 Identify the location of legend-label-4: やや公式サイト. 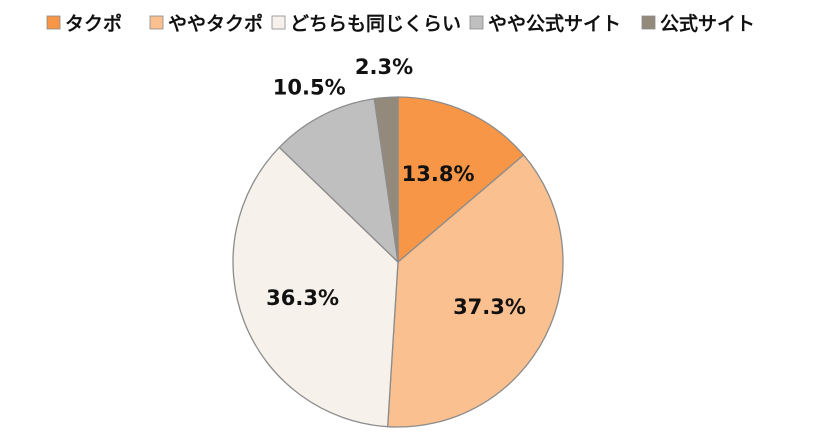
(554, 23).